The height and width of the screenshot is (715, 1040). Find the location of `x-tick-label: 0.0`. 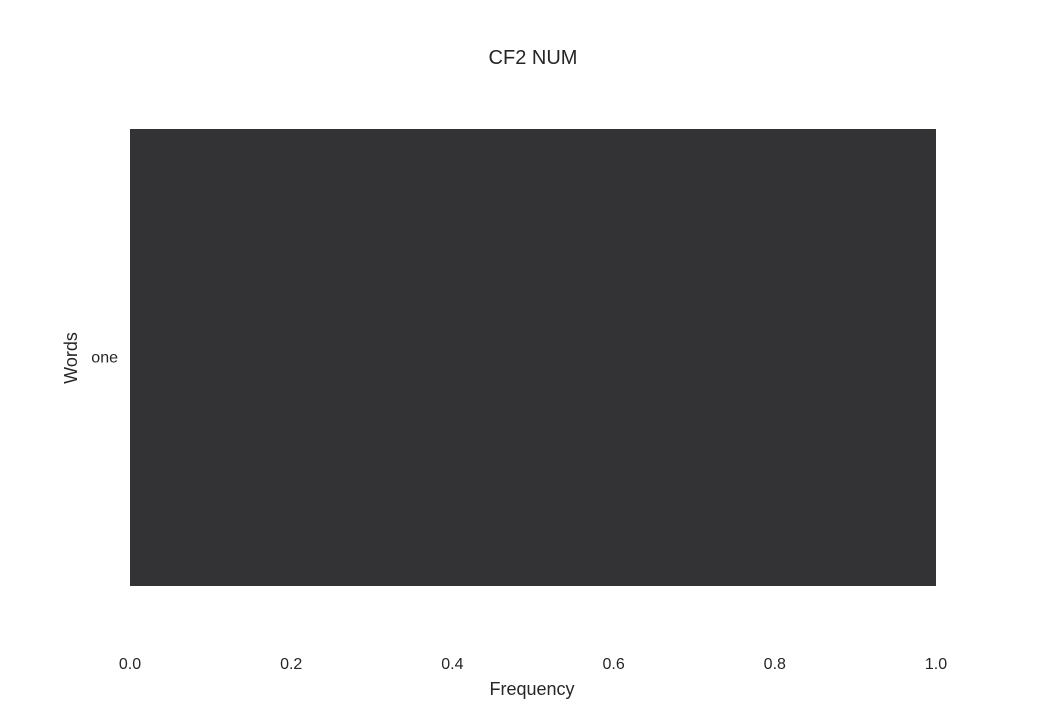

x-tick-label: 0.0 is located at coordinates (130, 664).